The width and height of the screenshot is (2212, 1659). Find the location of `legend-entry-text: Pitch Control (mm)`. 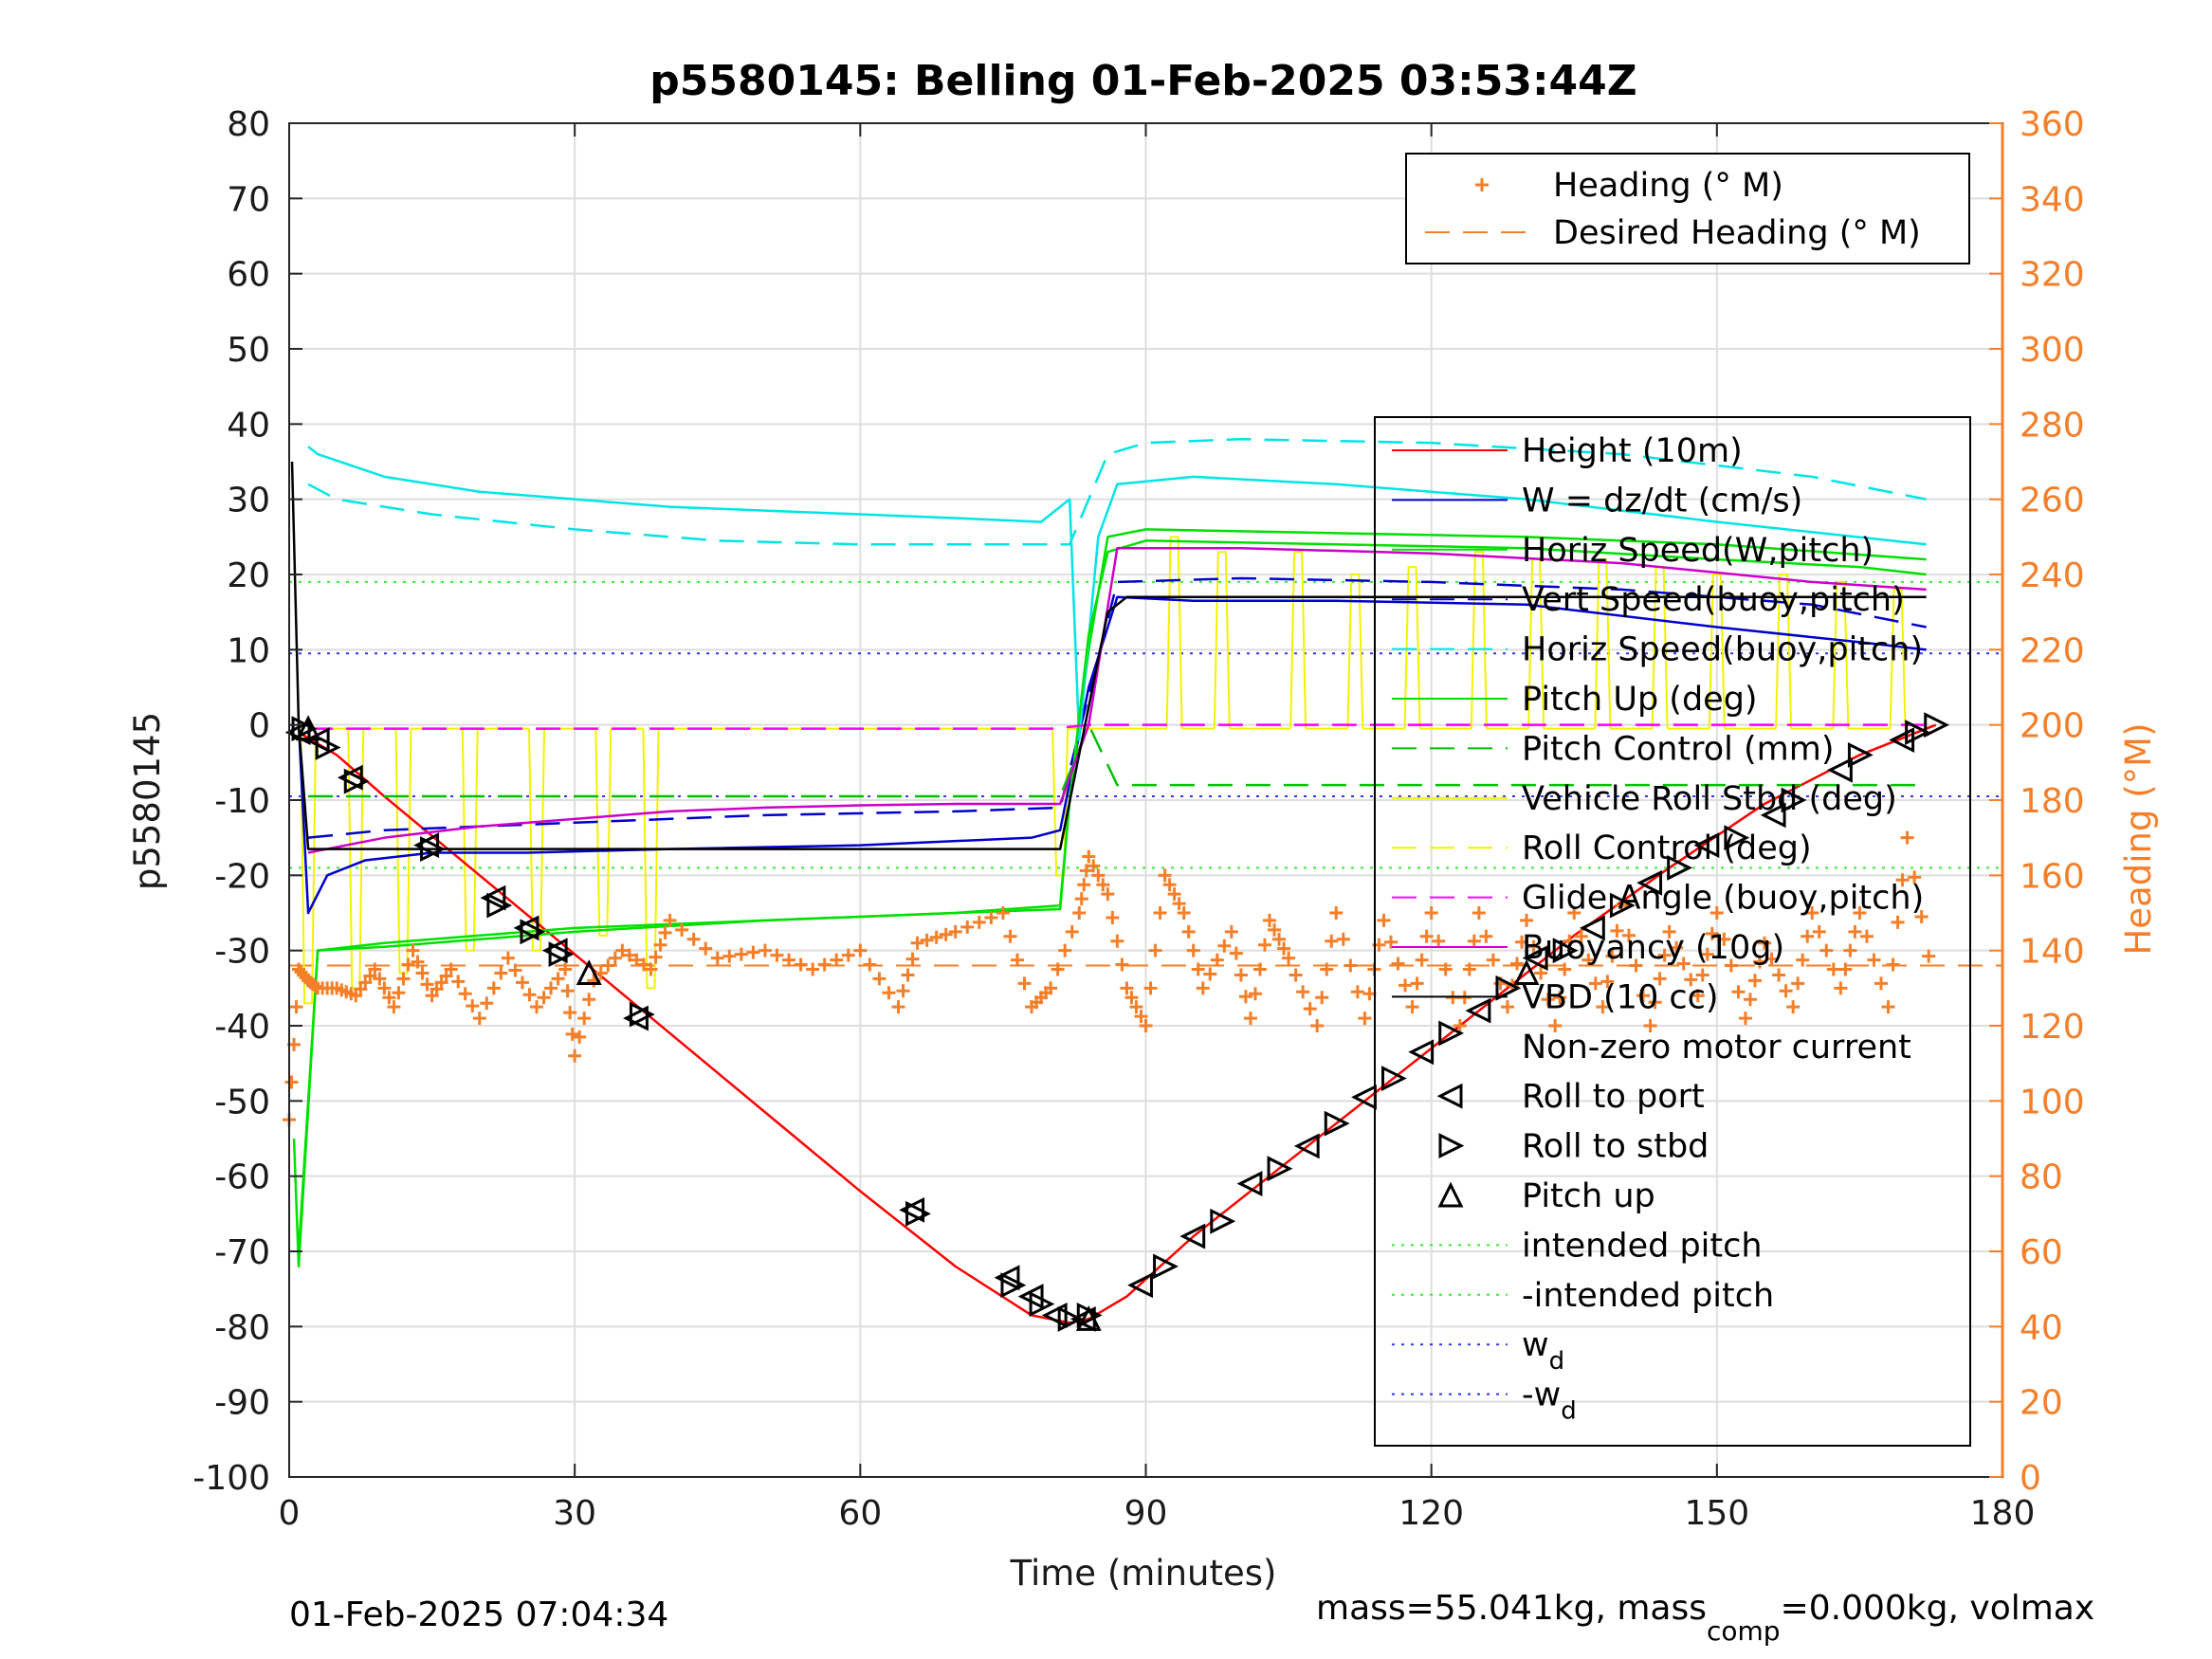

legend-entry-text: Pitch Control (mm) is located at coordinates (1678, 749).